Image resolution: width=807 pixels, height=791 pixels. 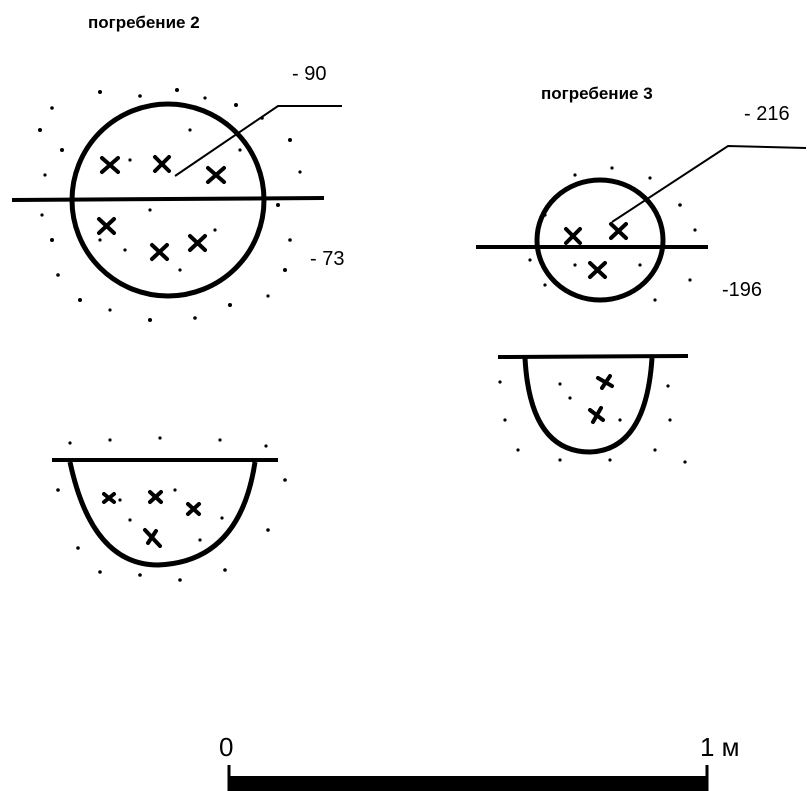 I want to click on burial-2-section-dots, so click(x=171, y=509).